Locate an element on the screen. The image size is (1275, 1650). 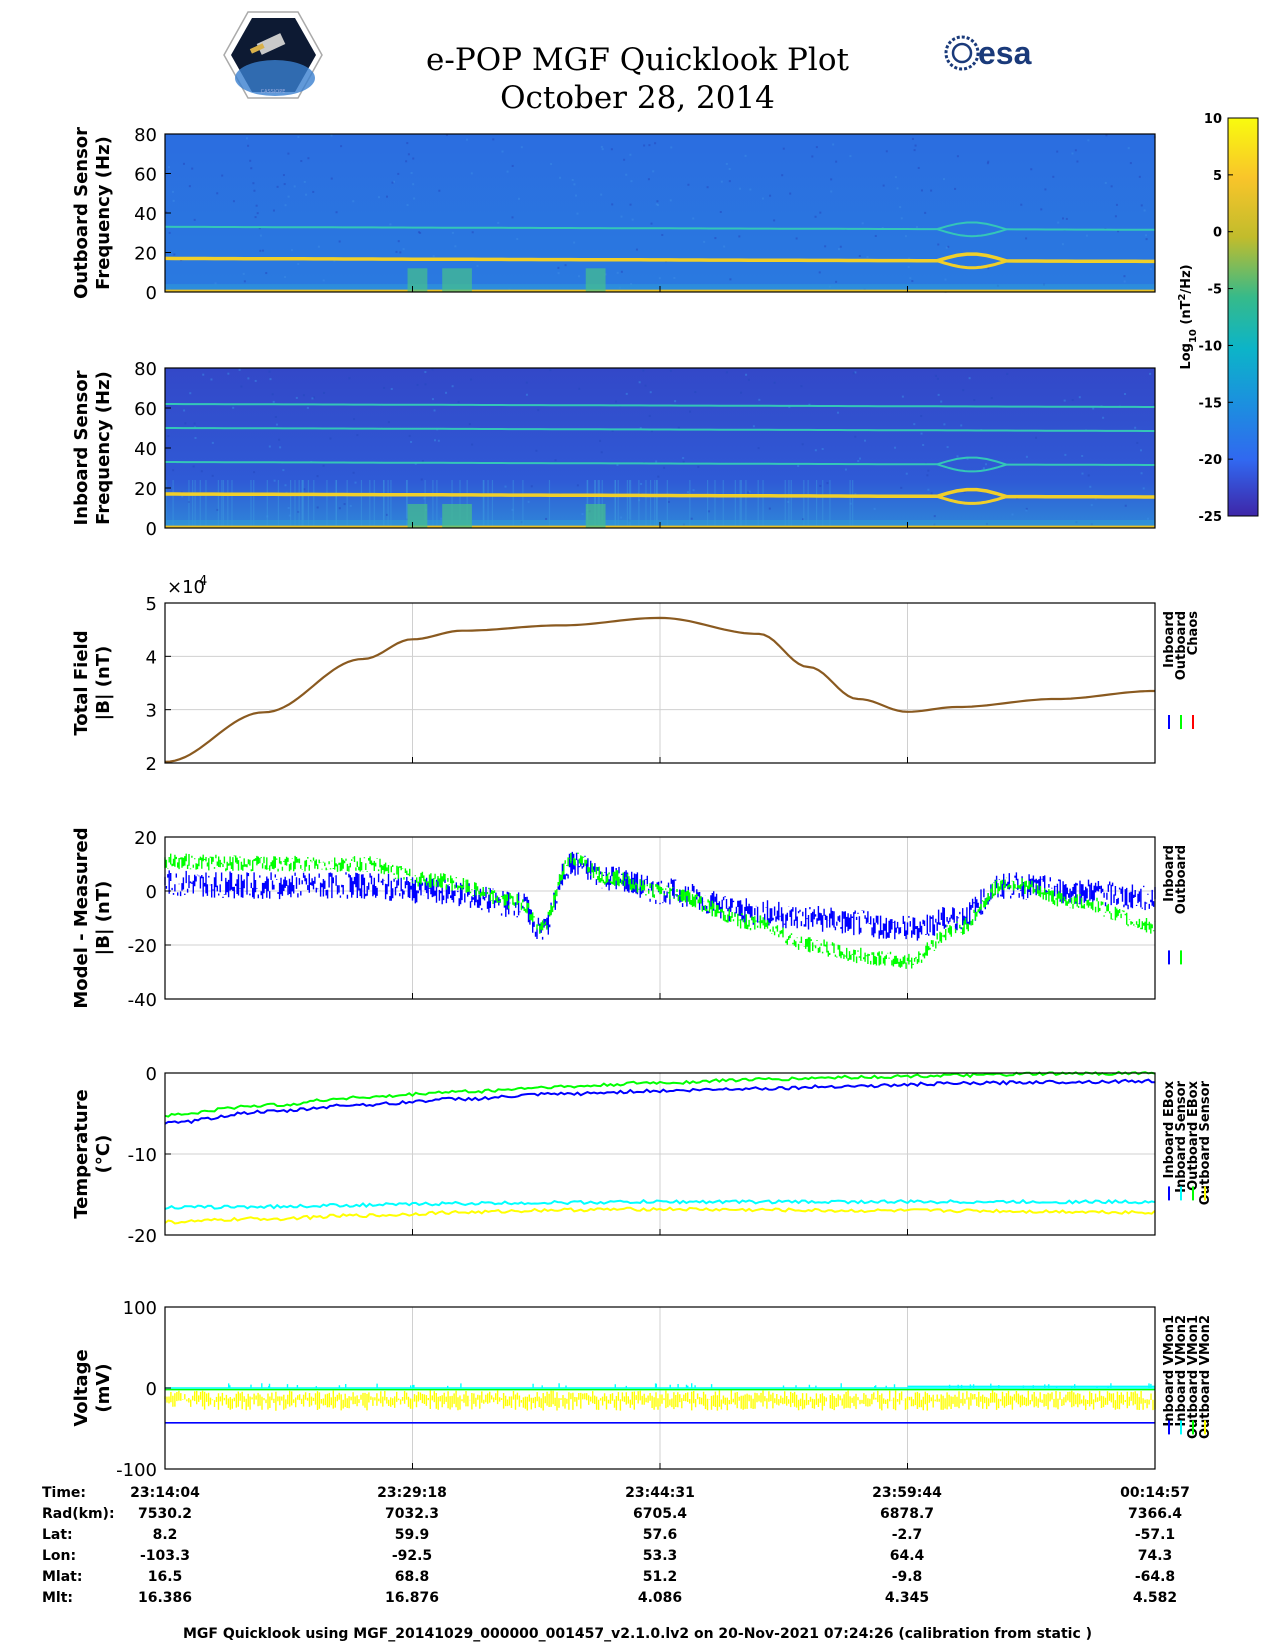
colorbar-label-part: 10 is located at coordinates (1193, 336).